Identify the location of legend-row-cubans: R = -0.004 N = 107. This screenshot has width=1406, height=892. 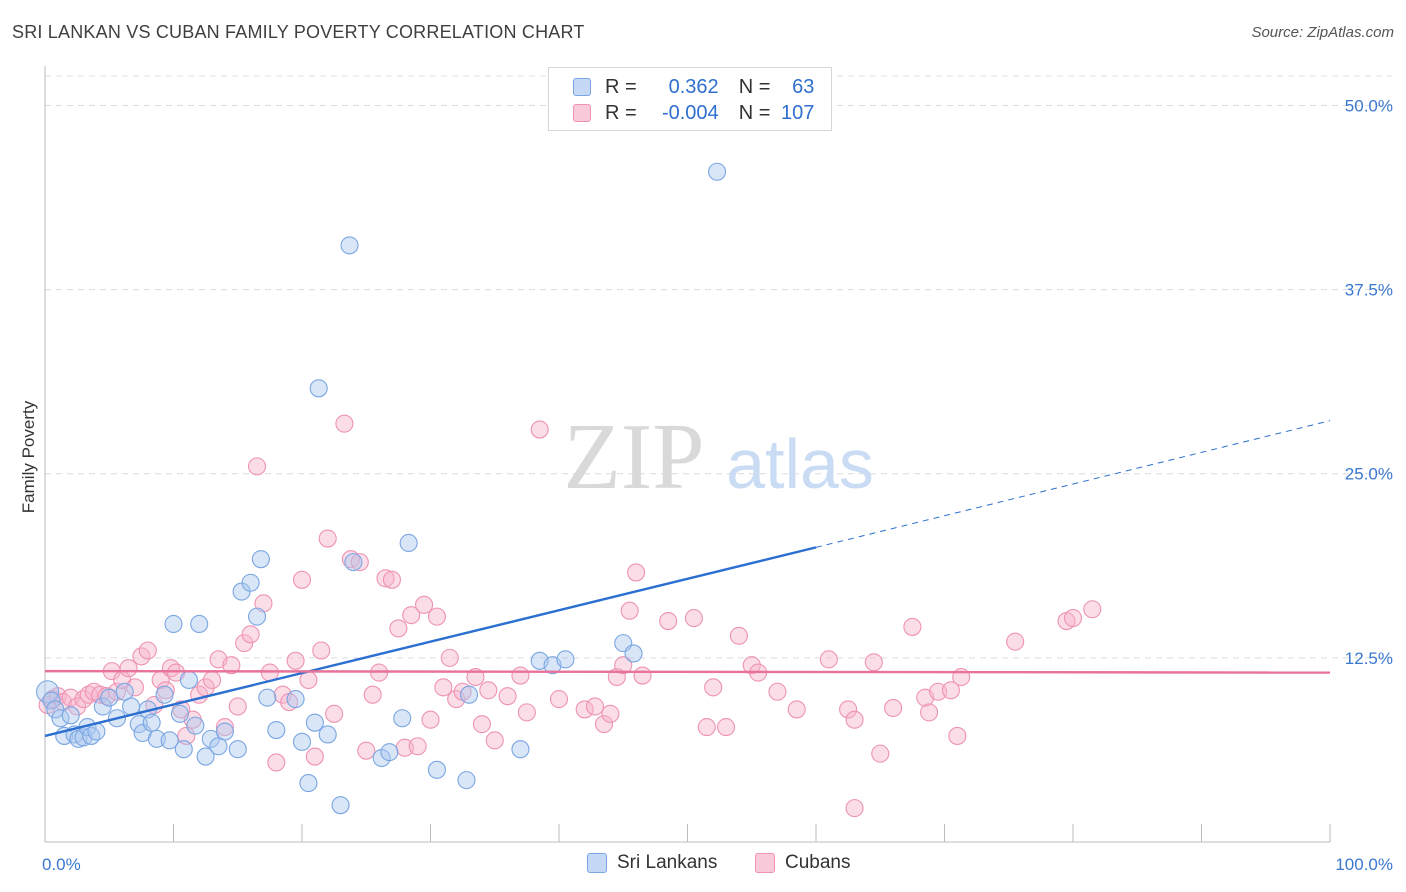
(693, 113).